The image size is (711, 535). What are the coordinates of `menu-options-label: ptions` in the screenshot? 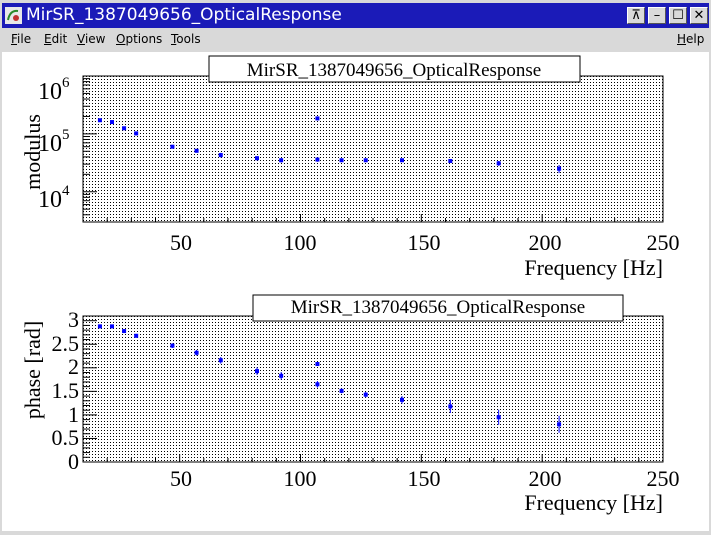 It's located at (144, 39).